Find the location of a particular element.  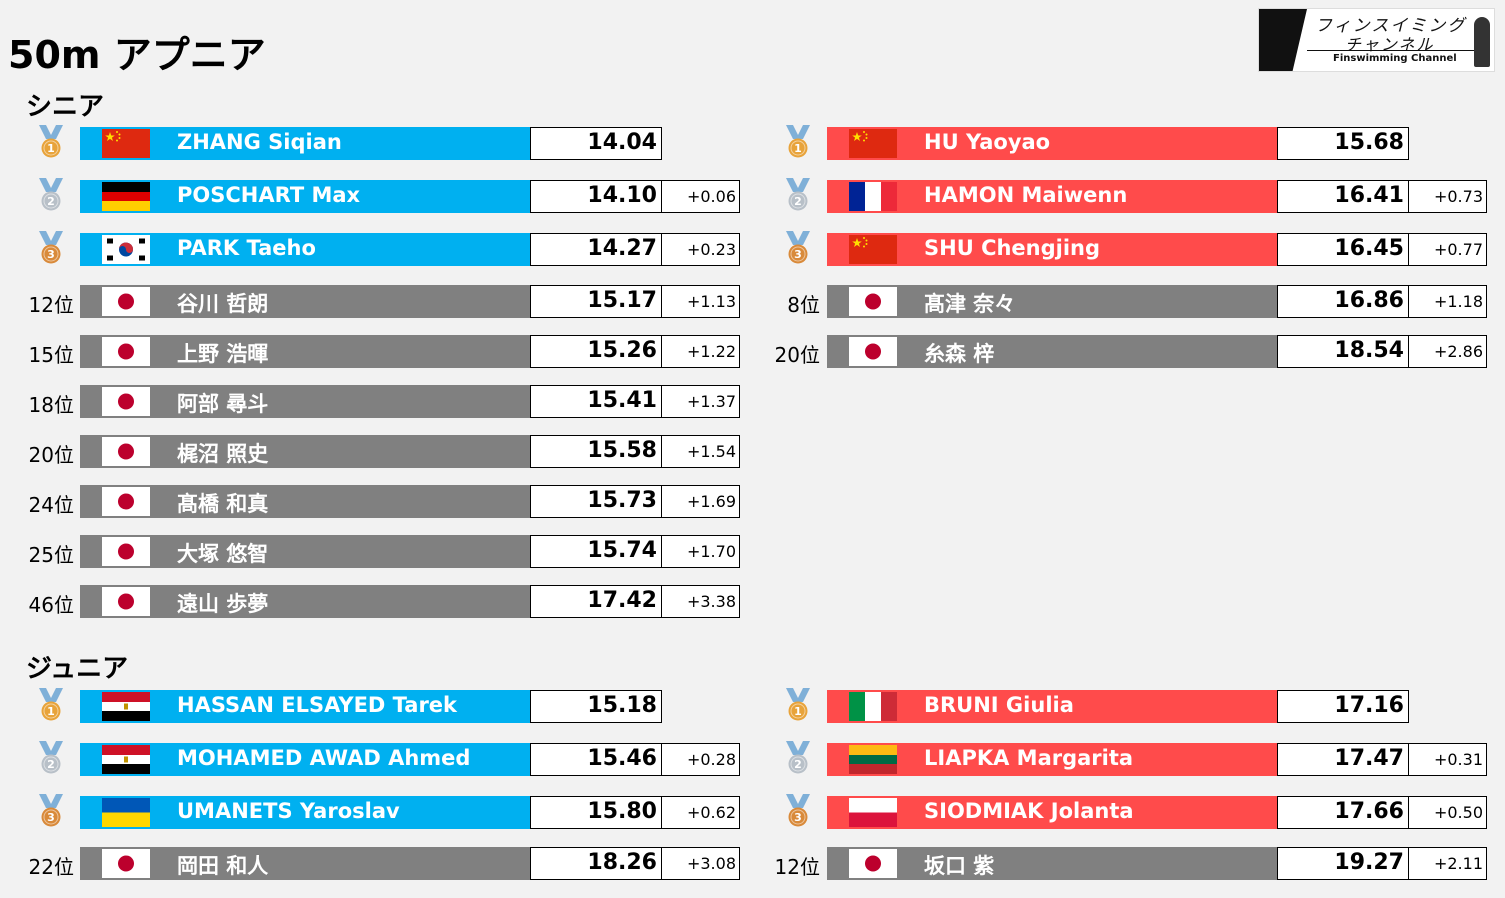

result-row: 1 HASSAN ELSAYED Tarek 15.18 is located at coordinates (752, 705).